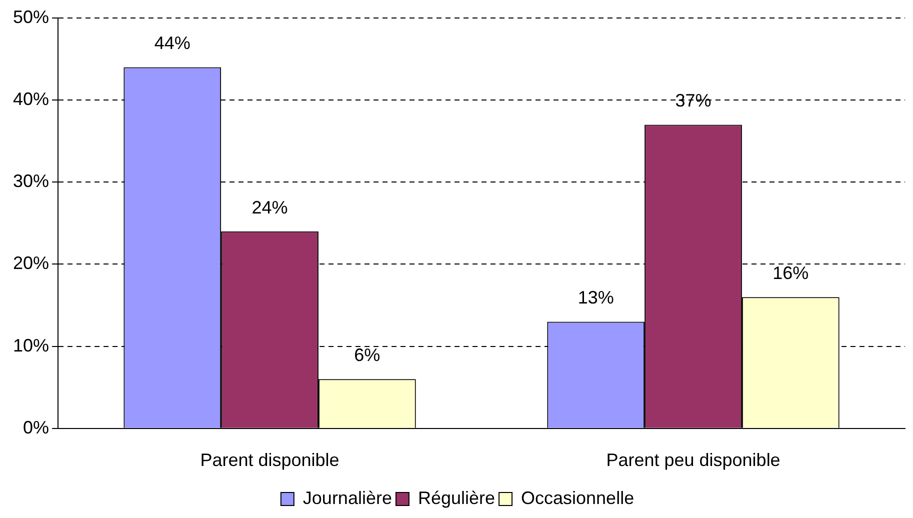 This screenshot has width=913, height=518. Describe the element at coordinates (31, 345) in the screenshot. I see `y-tick-label: 10%` at that location.